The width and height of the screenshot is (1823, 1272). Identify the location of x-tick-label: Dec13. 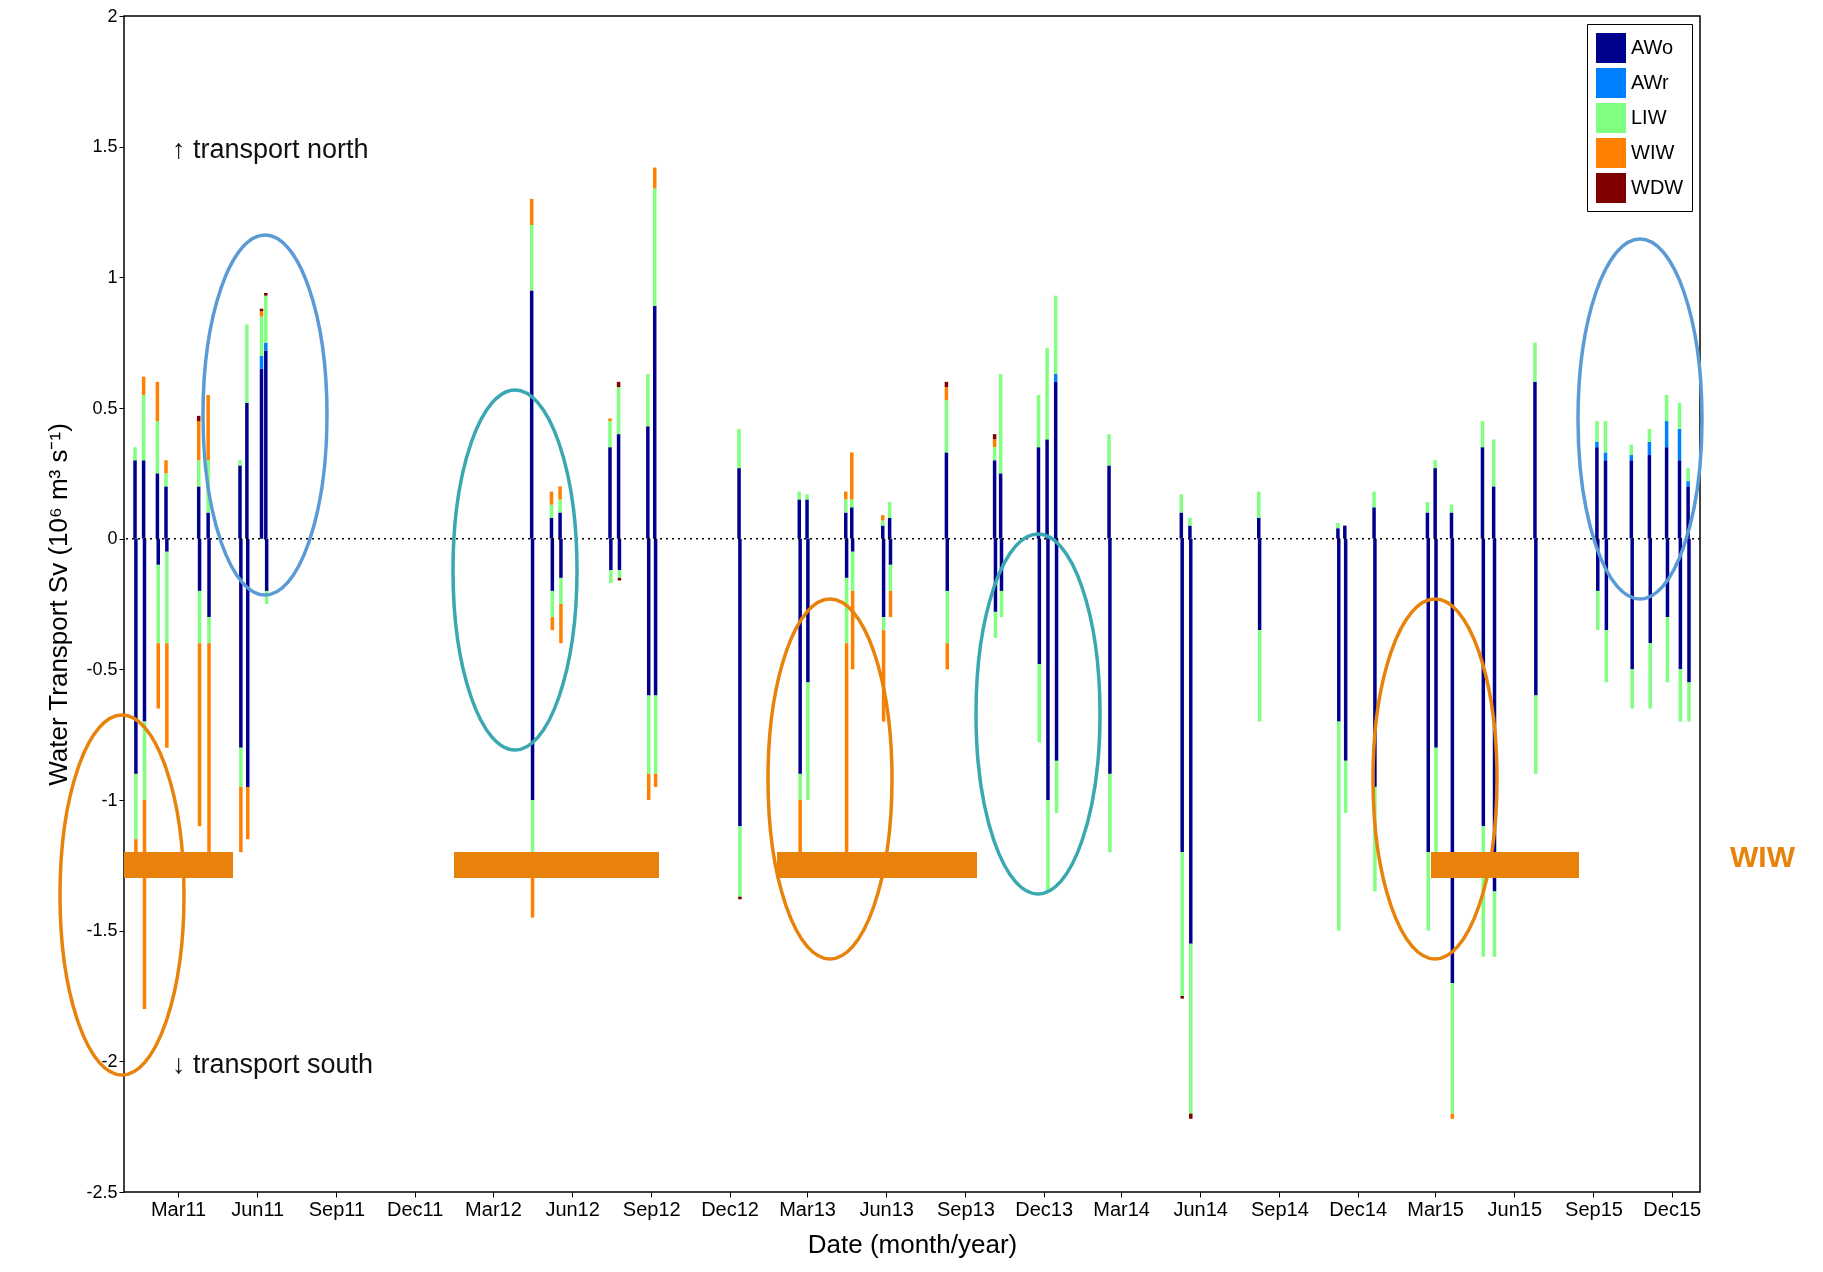
(1044, 1208).